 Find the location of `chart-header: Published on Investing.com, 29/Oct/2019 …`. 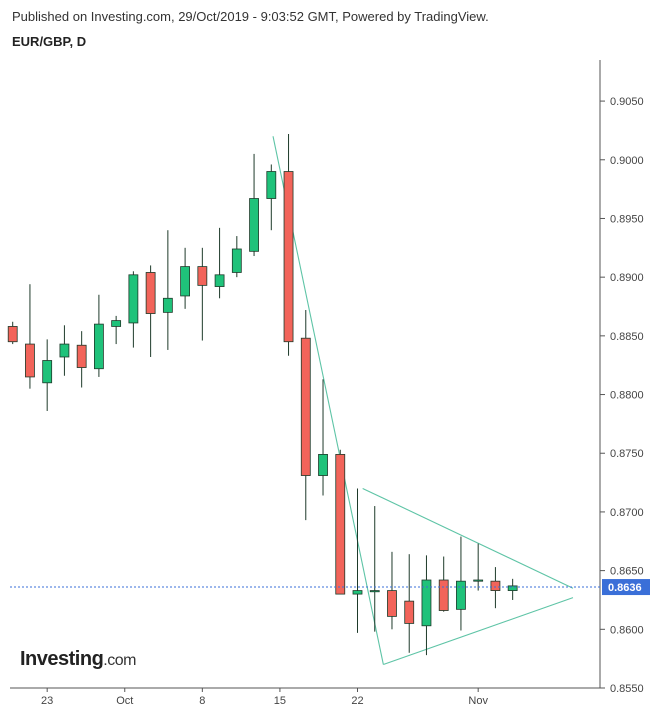

chart-header: Published on Investing.com, 29/Oct/2019 … is located at coordinates (250, 16).